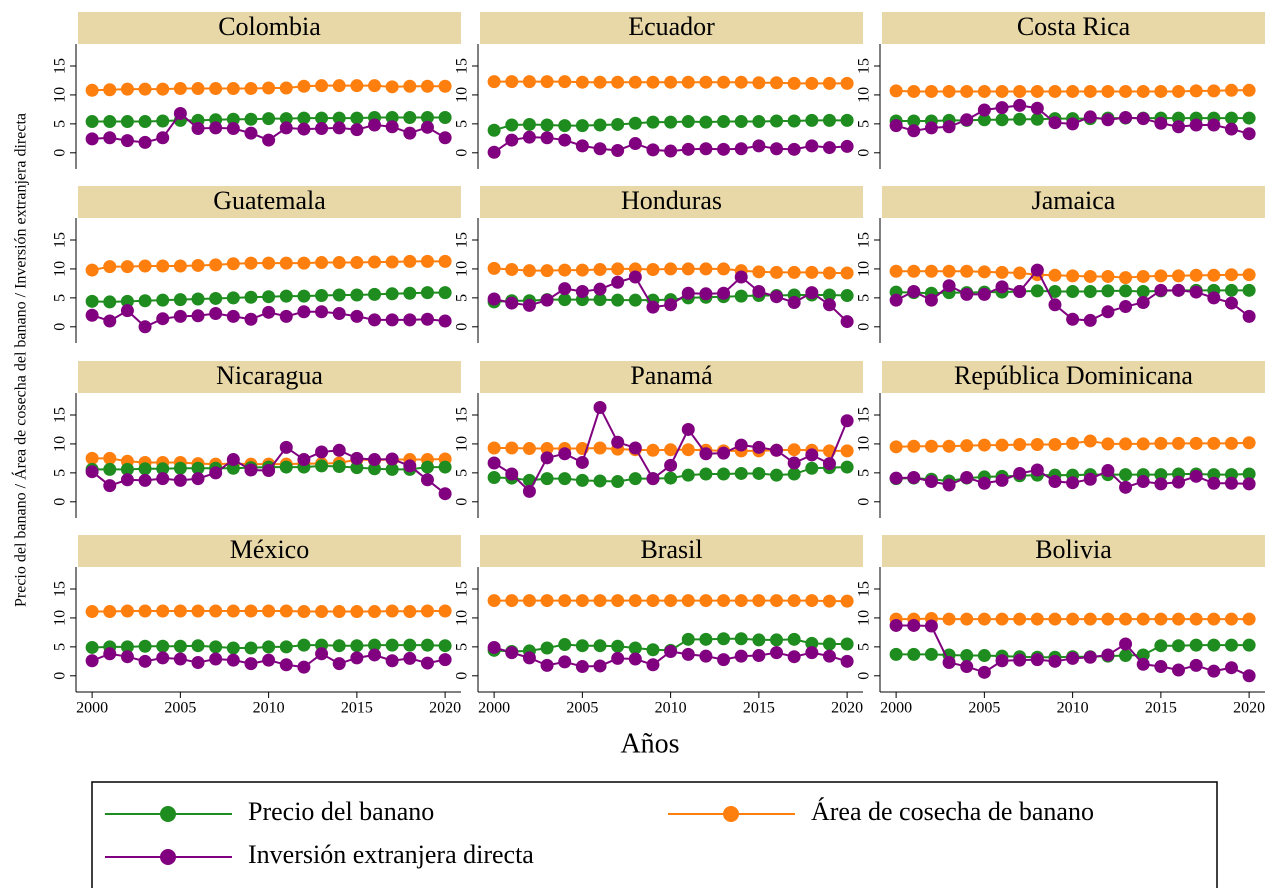  I want to click on y-tick-label: 5, so click(864, 647).